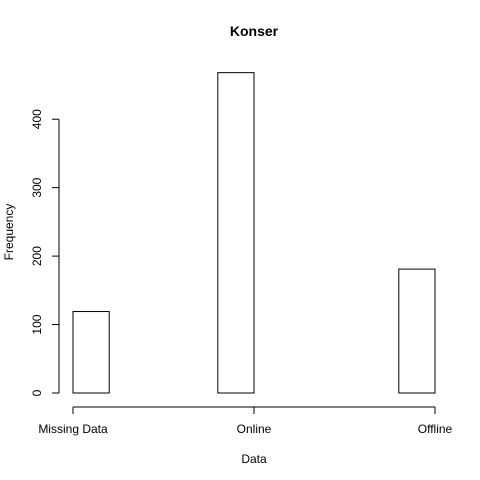  Describe the element at coordinates (435, 429) in the screenshot. I see `x-tick-label: Offline` at that location.